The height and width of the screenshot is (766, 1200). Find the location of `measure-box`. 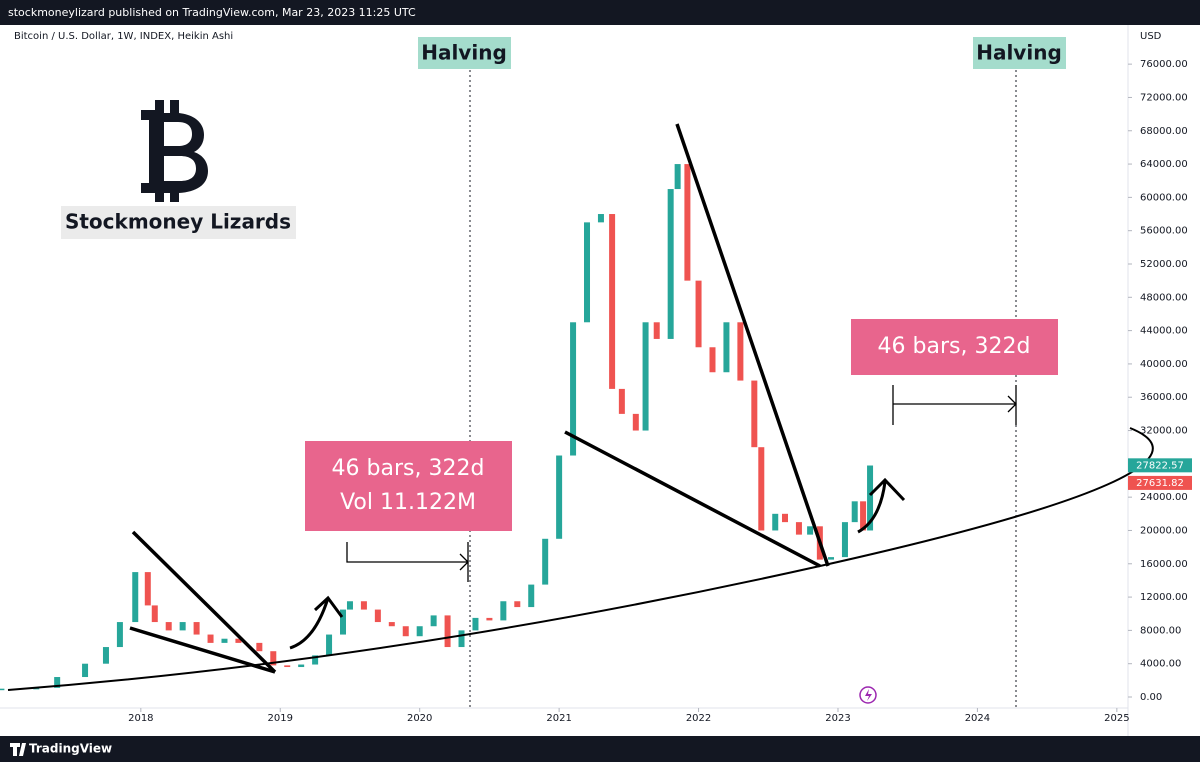

measure-box is located at coordinates (408, 486).